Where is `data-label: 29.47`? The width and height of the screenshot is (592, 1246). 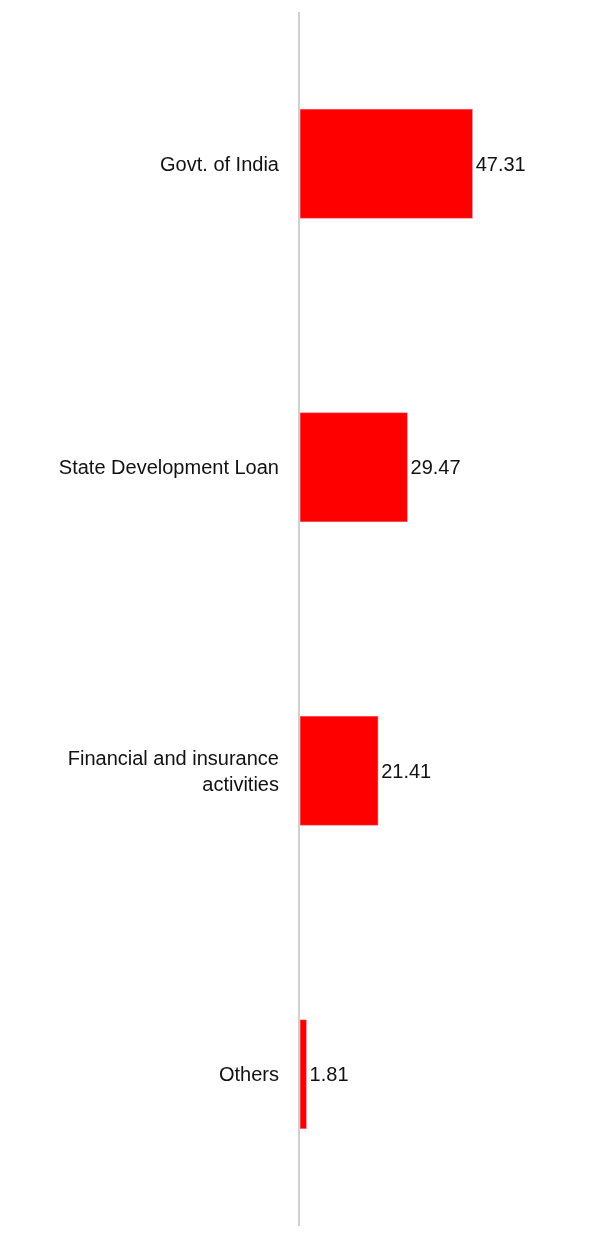
data-label: 29.47 is located at coordinates (435, 467).